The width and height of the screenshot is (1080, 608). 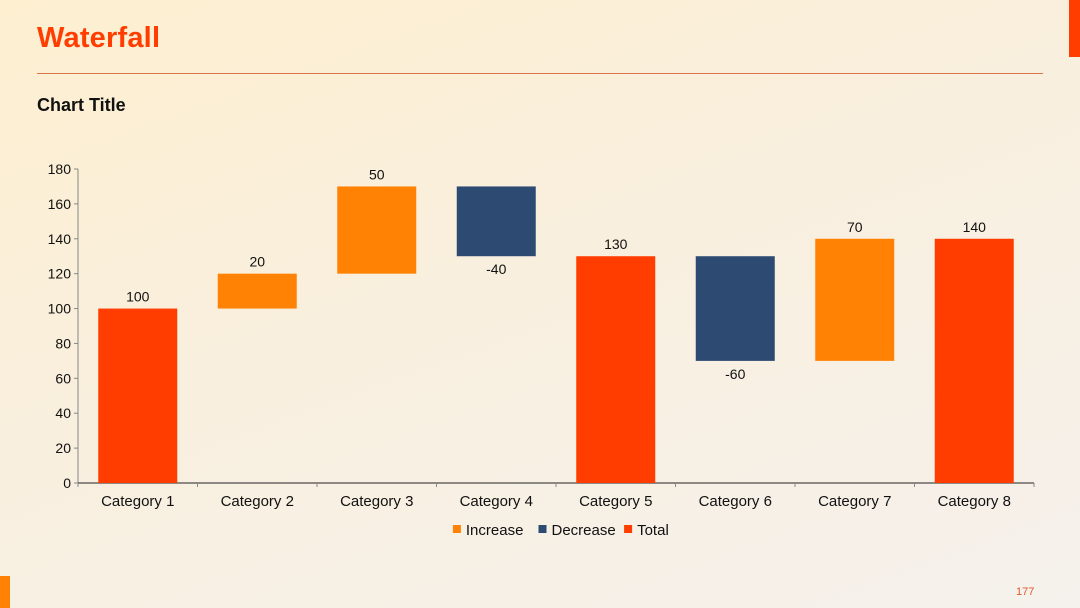 What do you see at coordinates (60, 169) in the screenshot?
I see `y-tick-label: 180` at bounding box center [60, 169].